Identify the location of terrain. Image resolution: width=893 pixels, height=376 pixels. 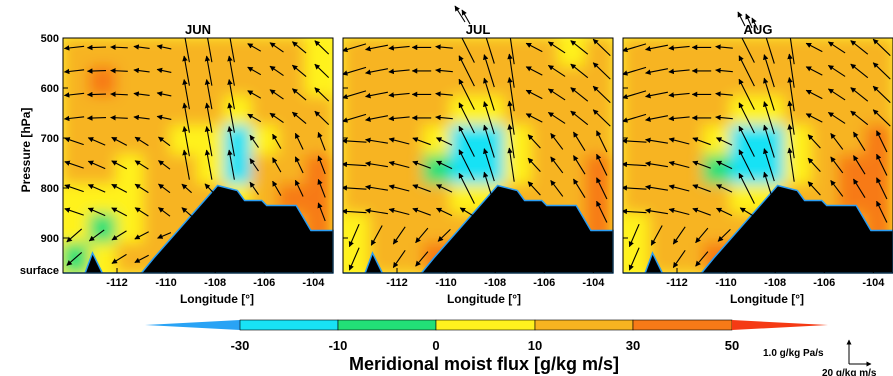
(198, 229).